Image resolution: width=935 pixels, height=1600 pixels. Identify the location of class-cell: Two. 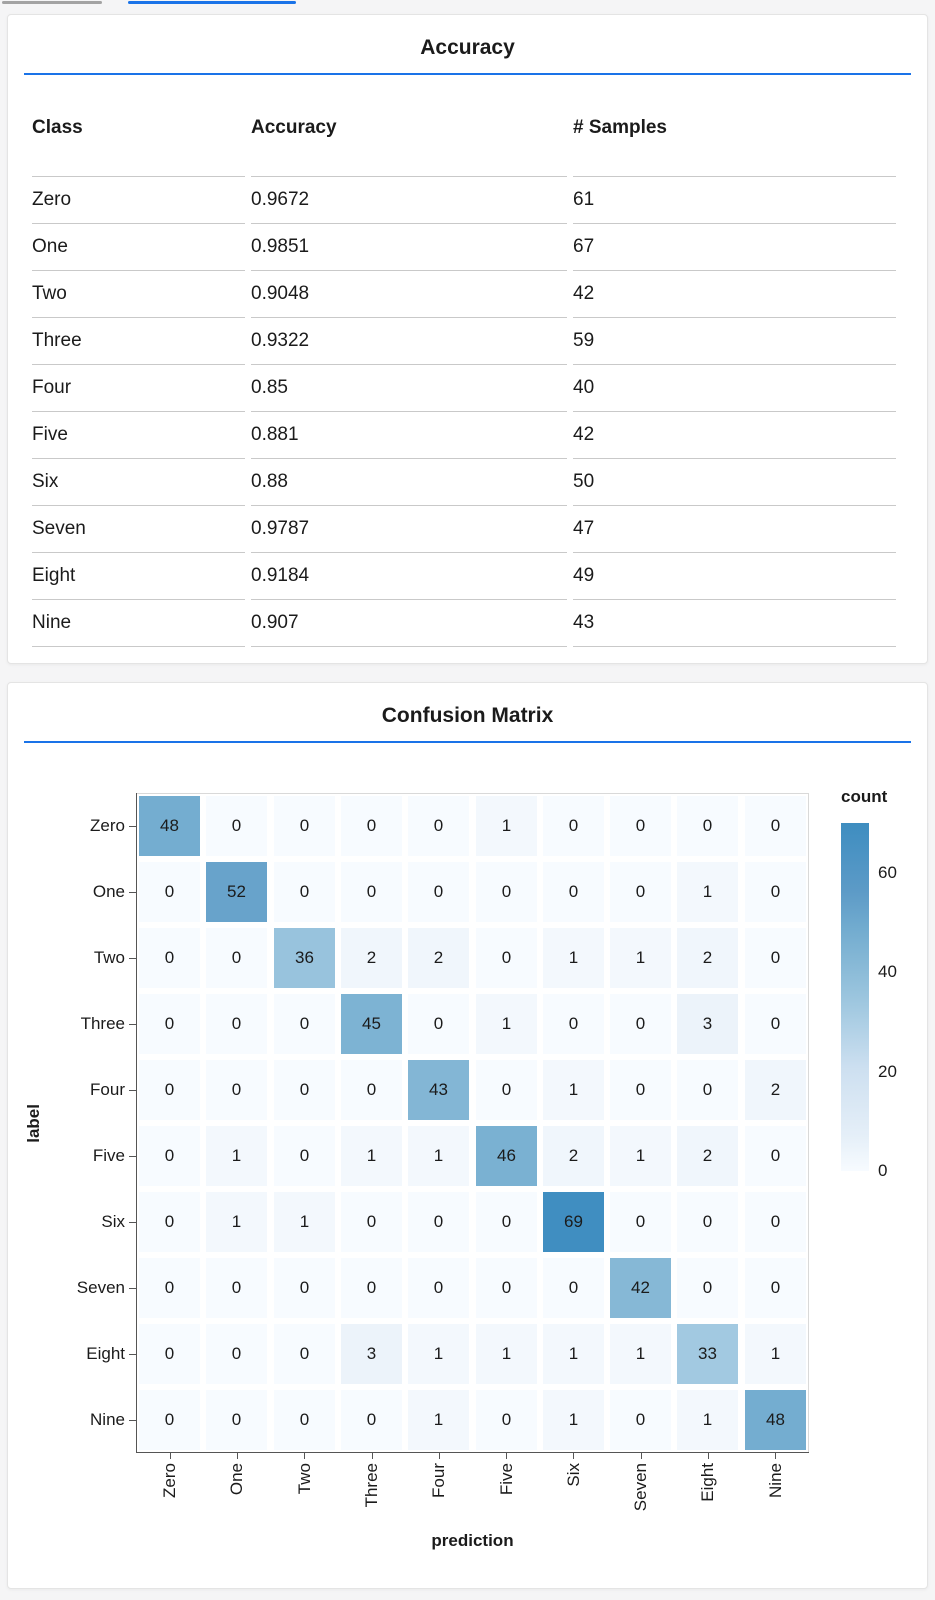
(138, 293).